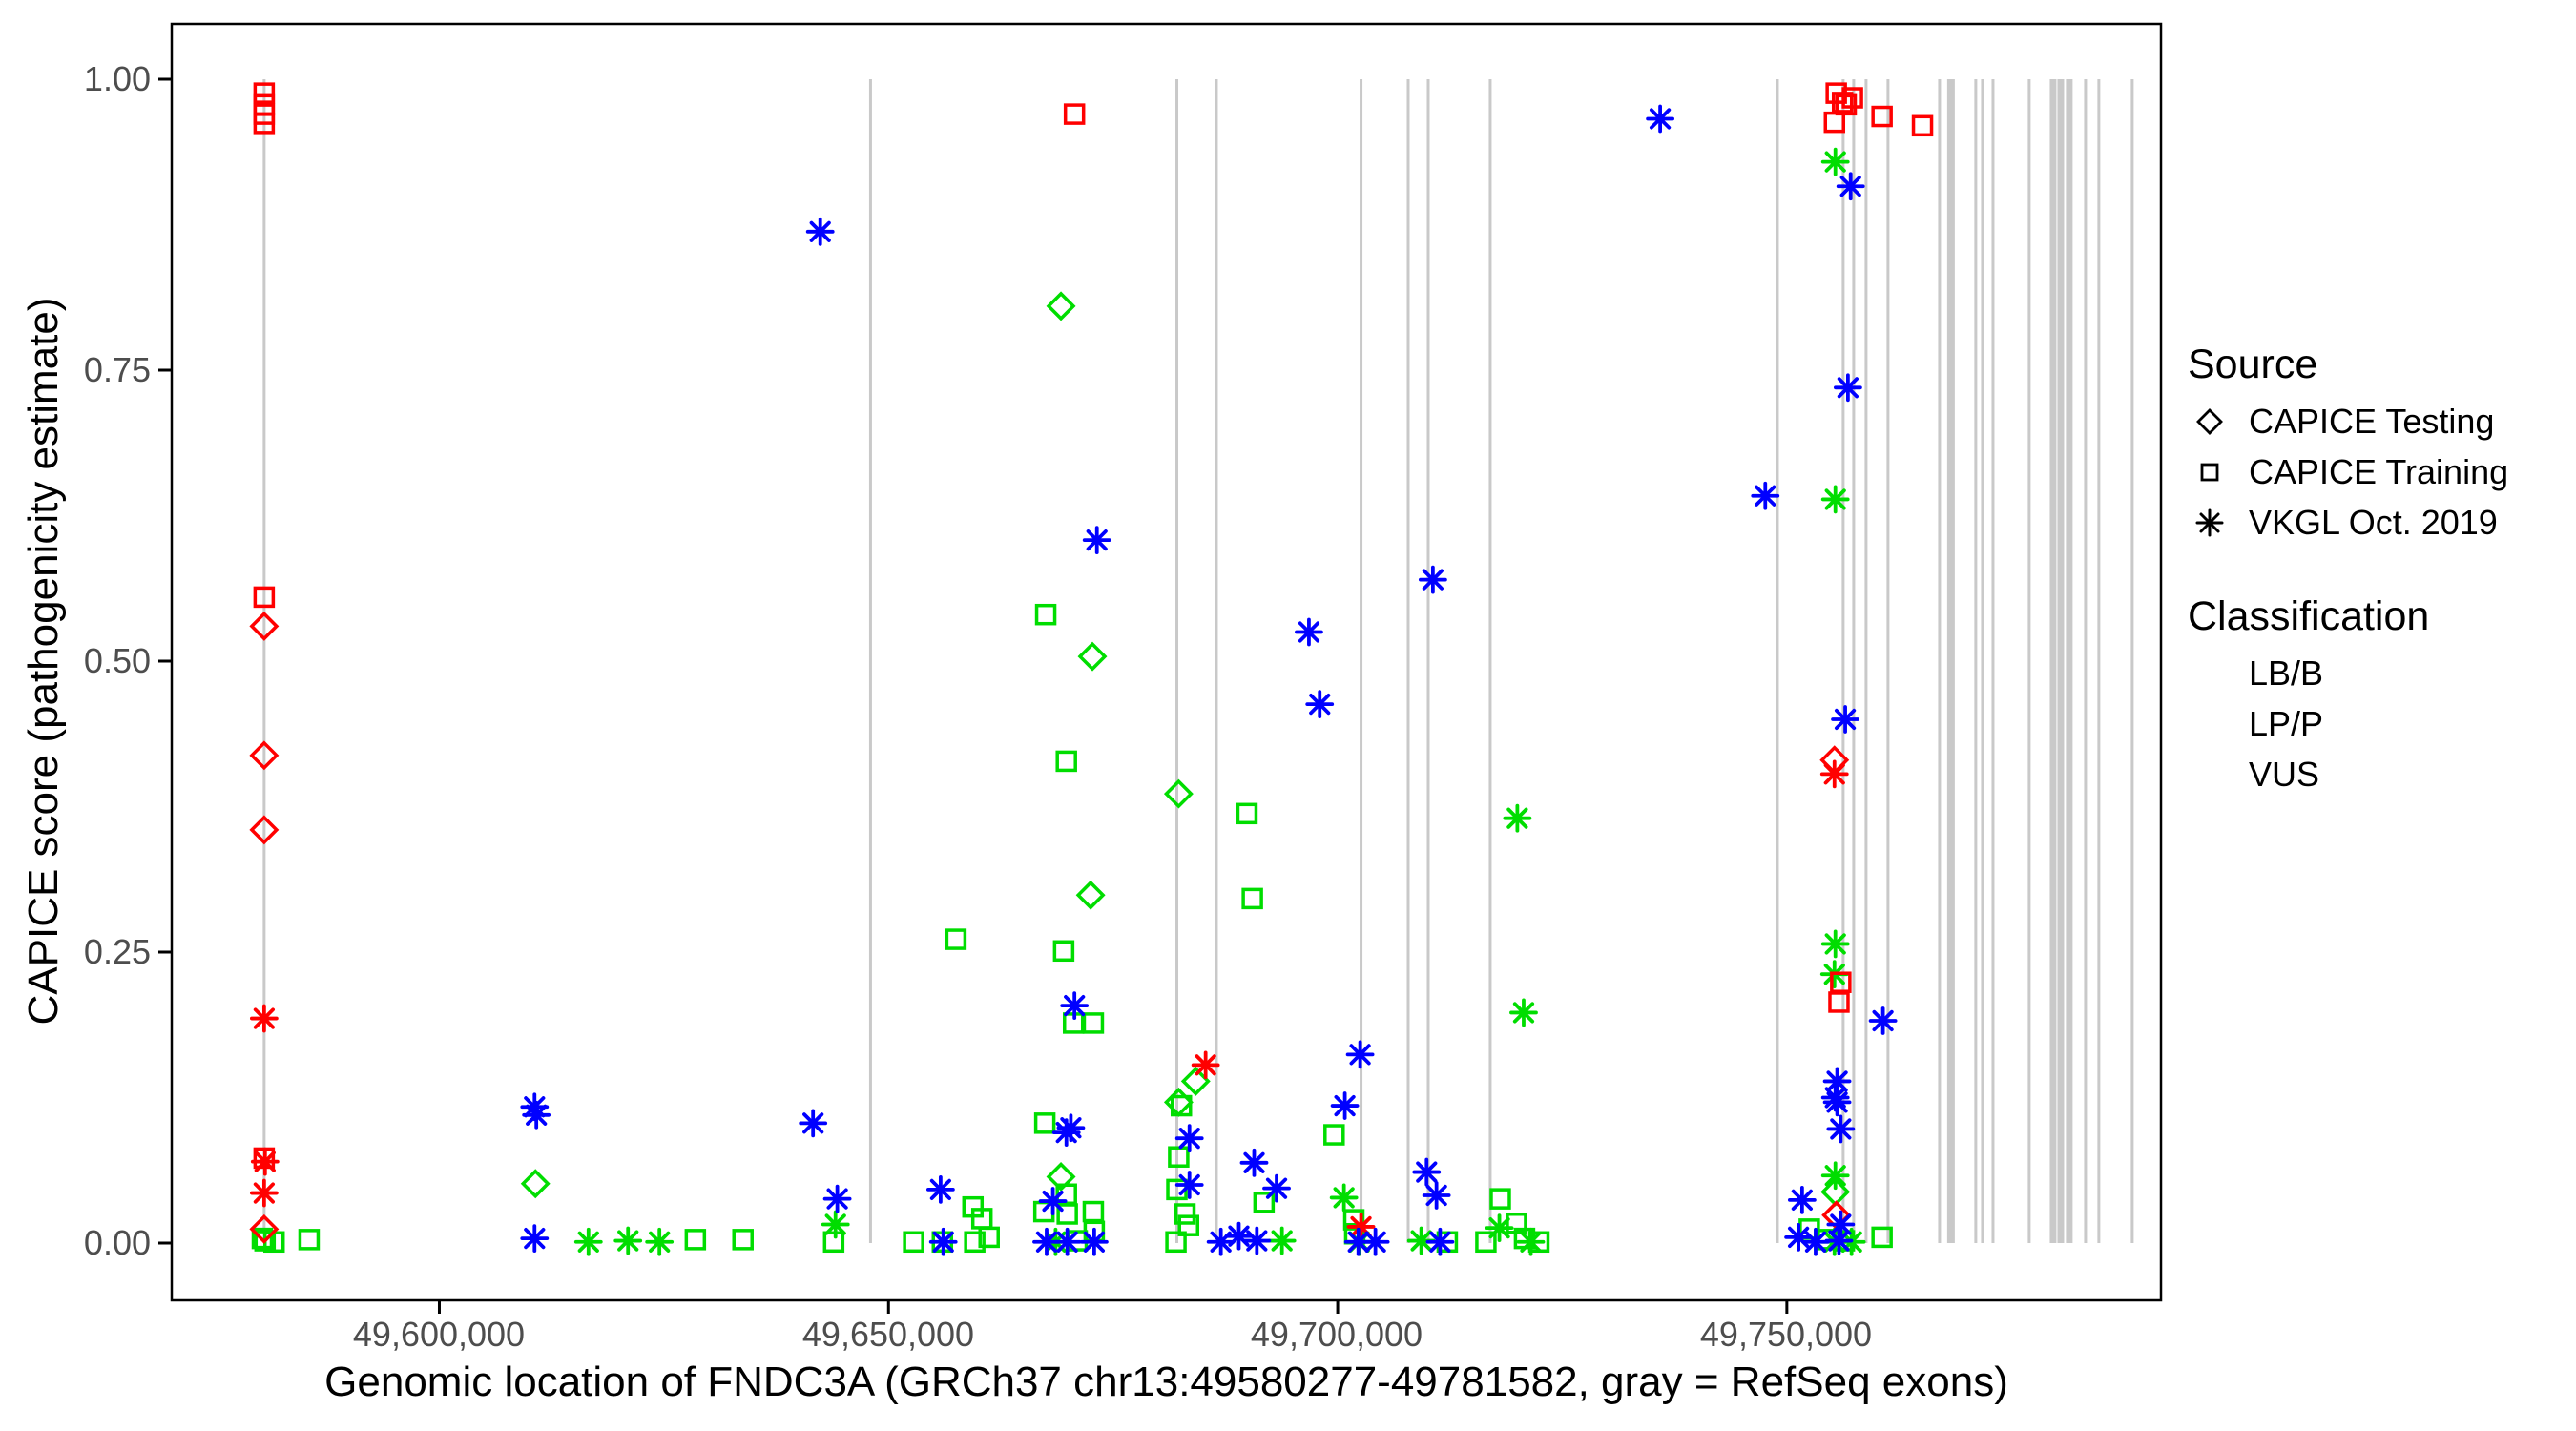 This screenshot has width=2576, height=1431. What do you see at coordinates (2284, 774) in the screenshot?
I see `legend-item-label: VUS` at bounding box center [2284, 774].